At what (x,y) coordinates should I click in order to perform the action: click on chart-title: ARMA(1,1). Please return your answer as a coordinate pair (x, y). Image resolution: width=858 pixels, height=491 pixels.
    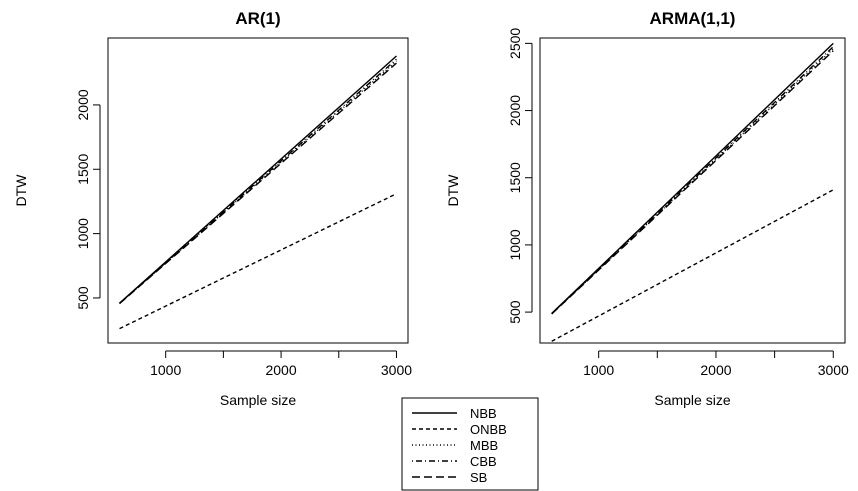
    Looking at the image, I should click on (693, 18).